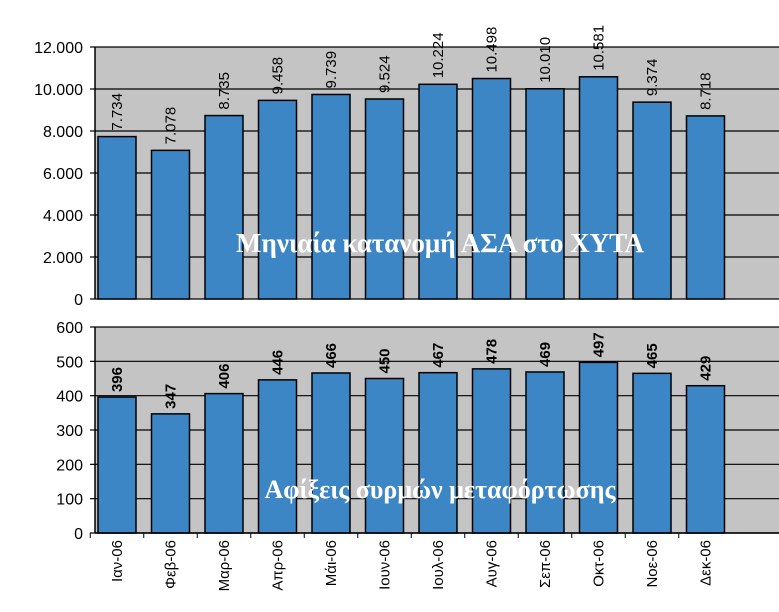  What do you see at coordinates (117, 112) in the screenshot?
I see `data-label: 7.734` at bounding box center [117, 112].